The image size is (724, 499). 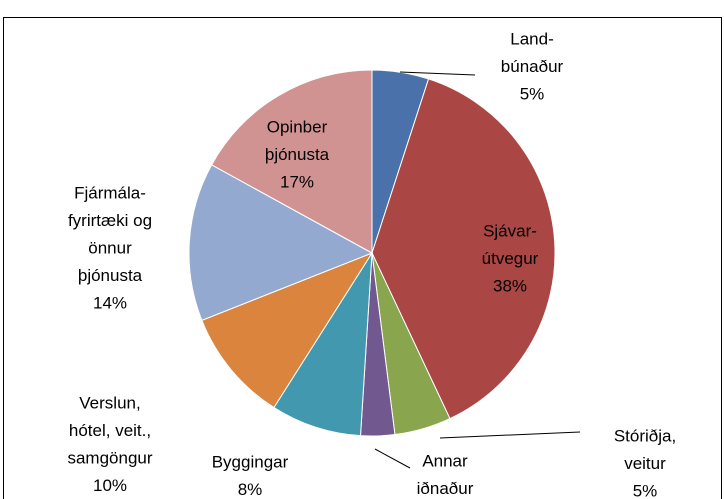 I want to click on category-label: fyrirtæki og, so click(x=110, y=220).